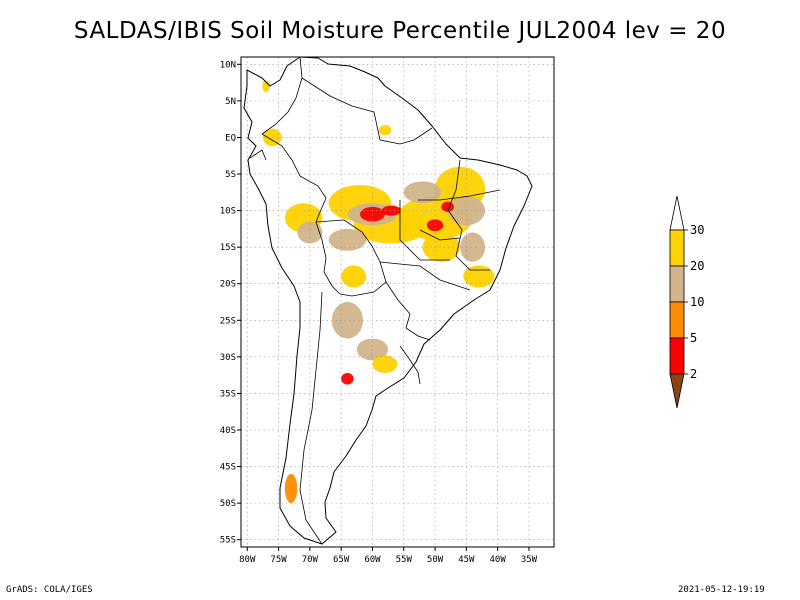 This screenshot has height=600, width=800. What do you see at coordinates (228, 248) in the screenshot?
I see `y-tick-label: 15S` at bounding box center [228, 248].